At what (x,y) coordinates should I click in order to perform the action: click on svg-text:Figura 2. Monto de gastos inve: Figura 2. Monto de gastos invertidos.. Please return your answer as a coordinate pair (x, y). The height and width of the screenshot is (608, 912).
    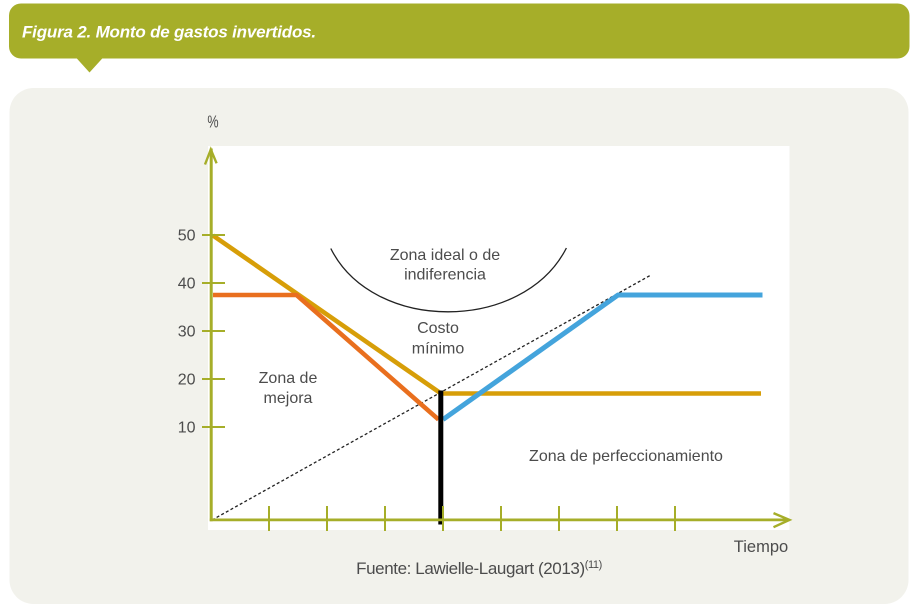
    Looking at the image, I should click on (169, 32).